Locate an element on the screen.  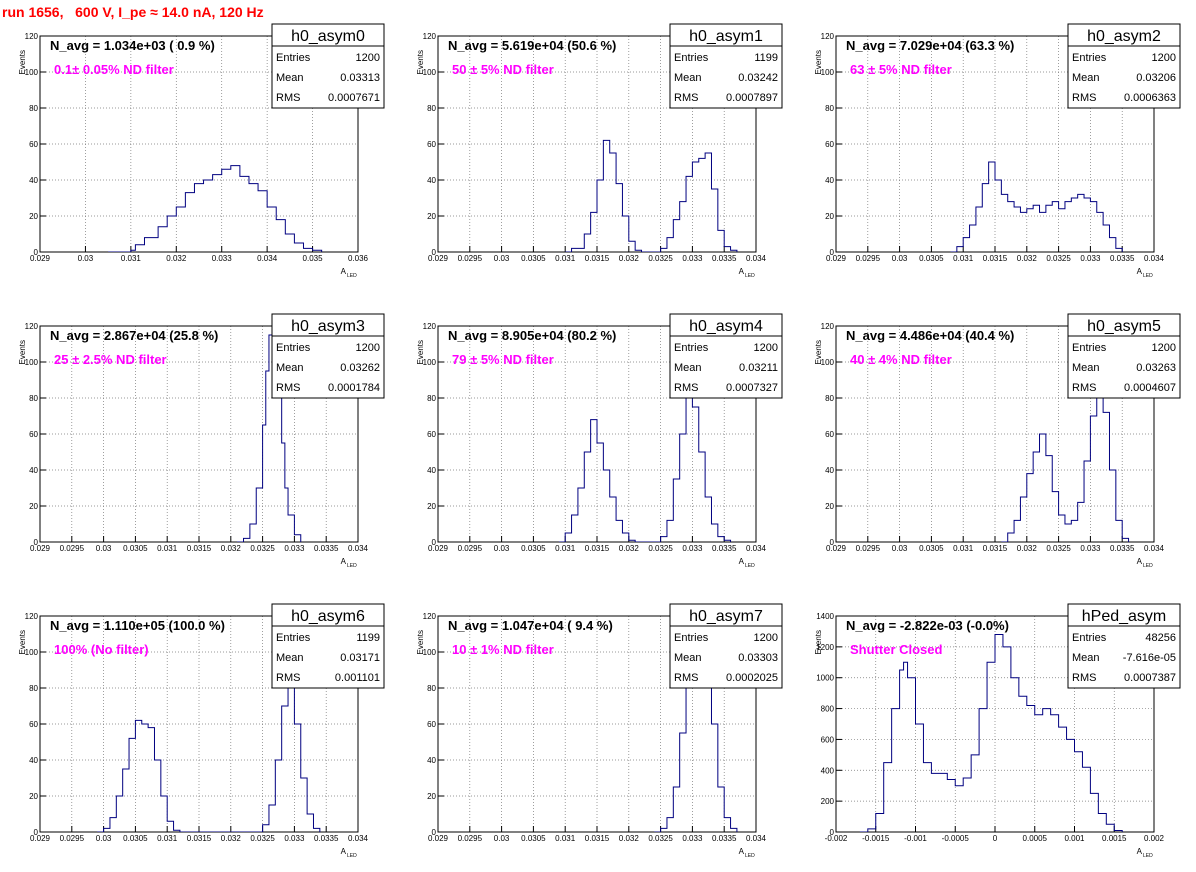
x-tick-label: -0.0005 is located at coordinates (956, 838).